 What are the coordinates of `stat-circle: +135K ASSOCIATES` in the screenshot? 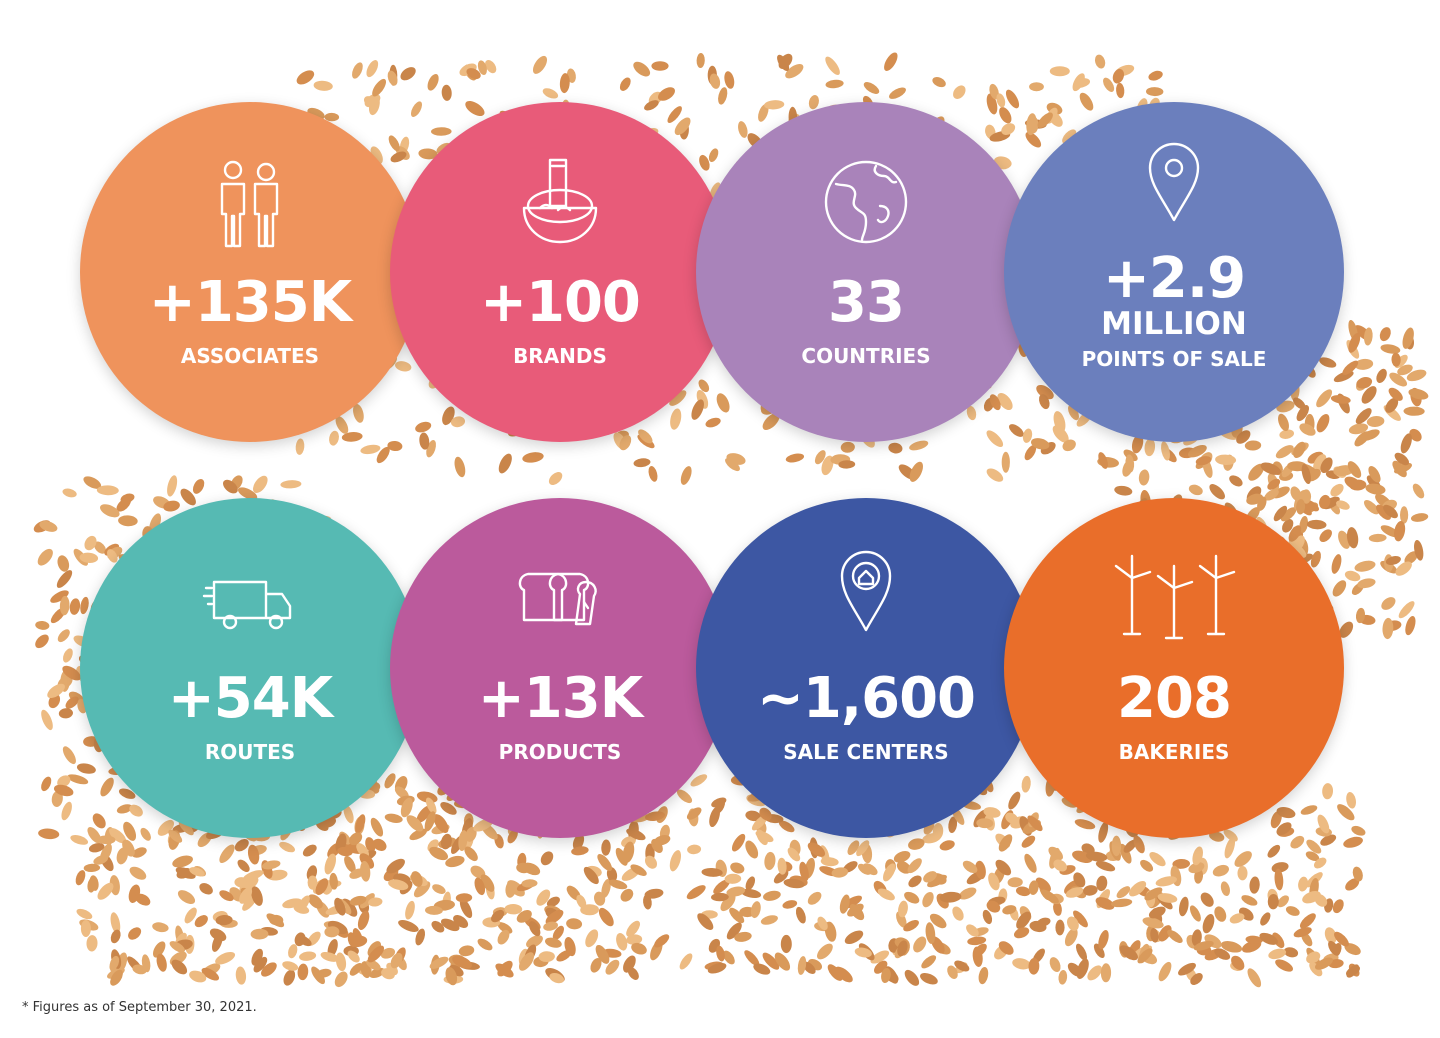 It's located at (250, 272).